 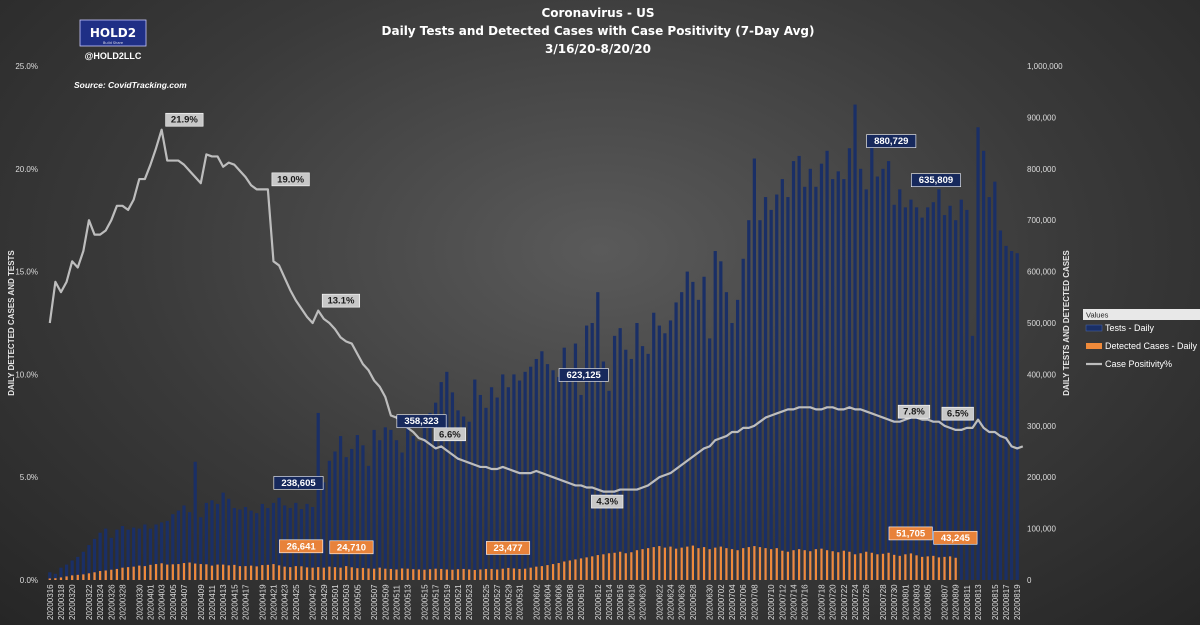 What do you see at coordinates (502, 562) in the screenshot?
I see `cases-bars` at bounding box center [502, 562].